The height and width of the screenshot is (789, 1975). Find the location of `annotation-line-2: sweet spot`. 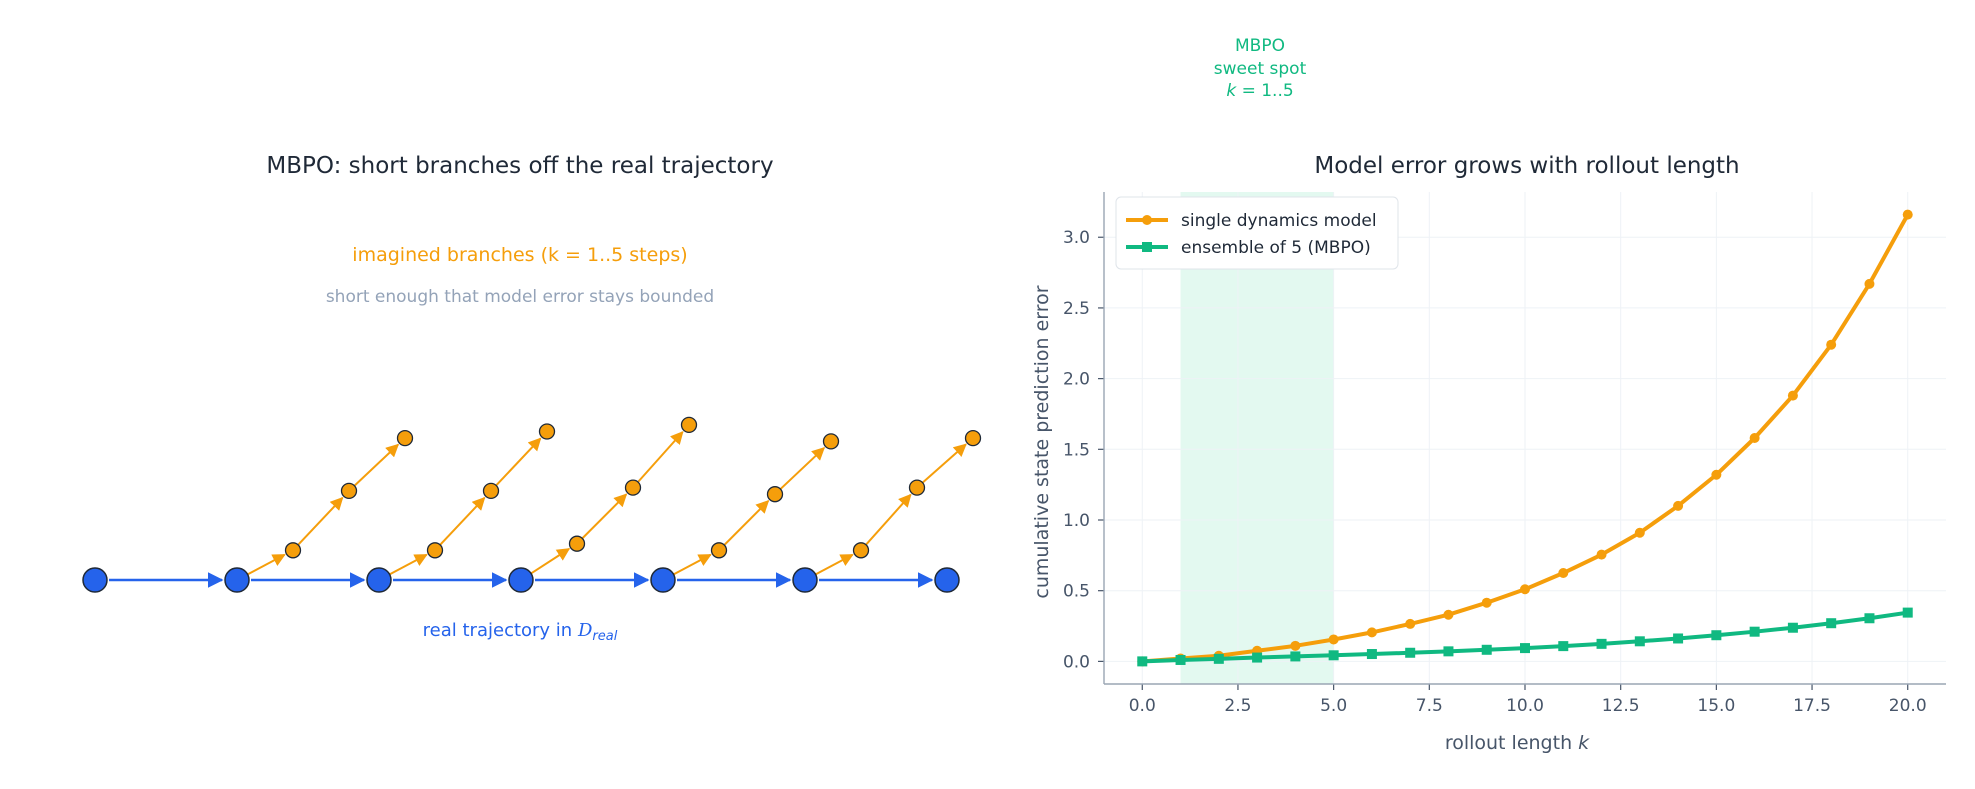

annotation-line-2: sweet spot is located at coordinates (1260, 69).